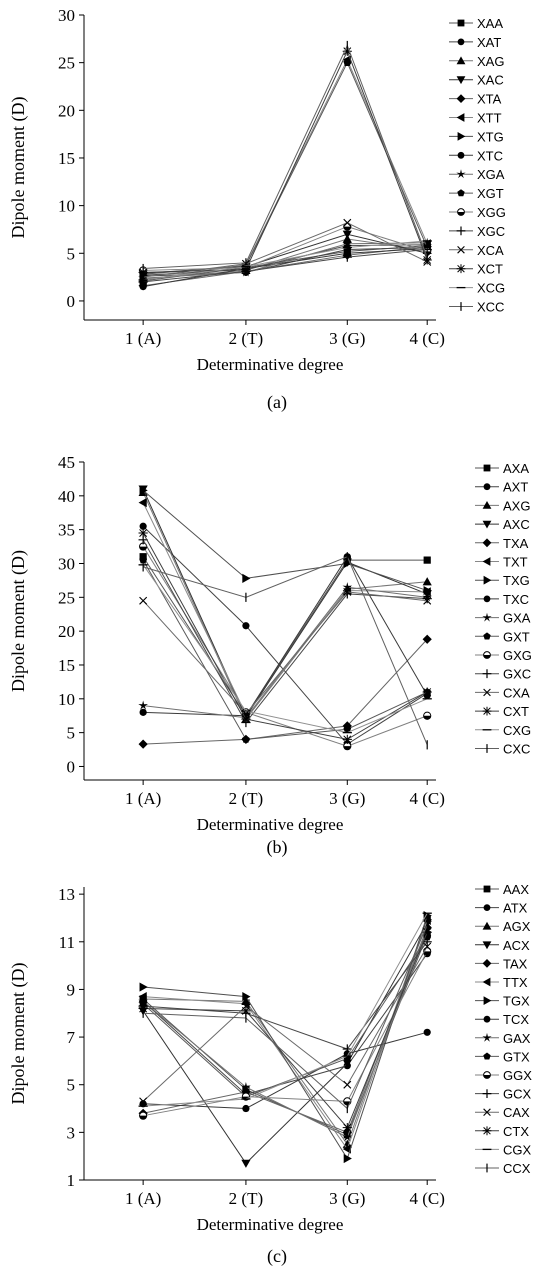  What do you see at coordinates (71, 1132) in the screenshot?
I see `y-tick-label: 3` at bounding box center [71, 1132].